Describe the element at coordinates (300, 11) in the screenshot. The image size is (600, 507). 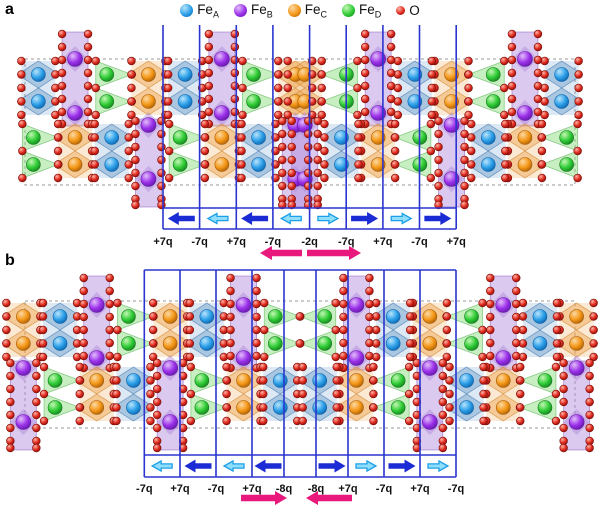
I see `legend: FeA FeB FeC FeD O` at that location.